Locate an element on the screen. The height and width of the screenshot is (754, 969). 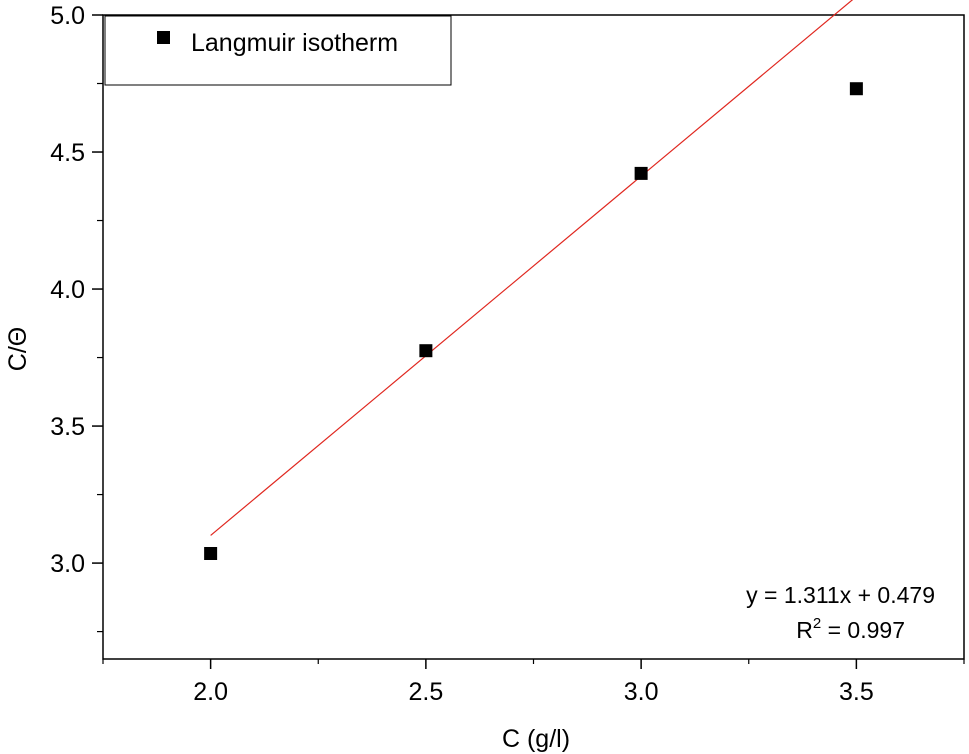
y-axis-ticks: 3.0 3.5 4.0 4.5 5.0 is located at coordinates (76, 317).